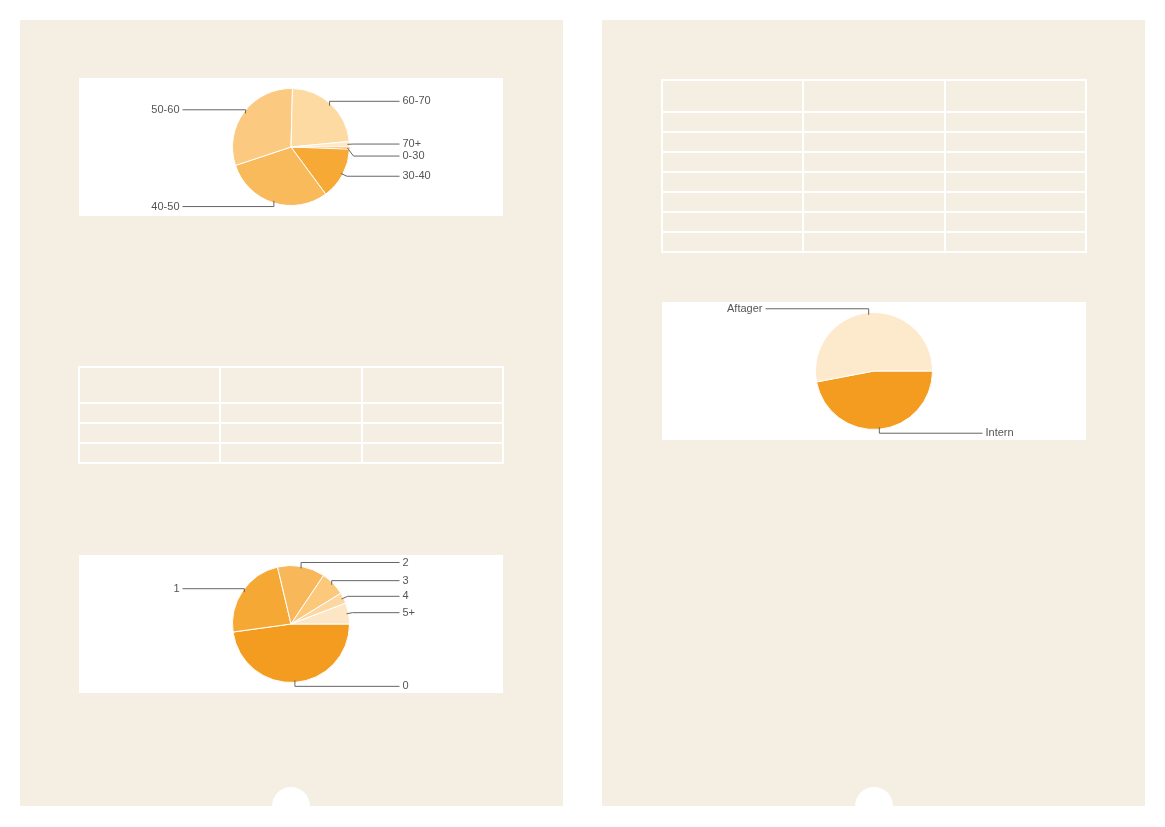 This screenshot has width=1165, height=827. I want to click on slice-label: 60-70, so click(416, 100).